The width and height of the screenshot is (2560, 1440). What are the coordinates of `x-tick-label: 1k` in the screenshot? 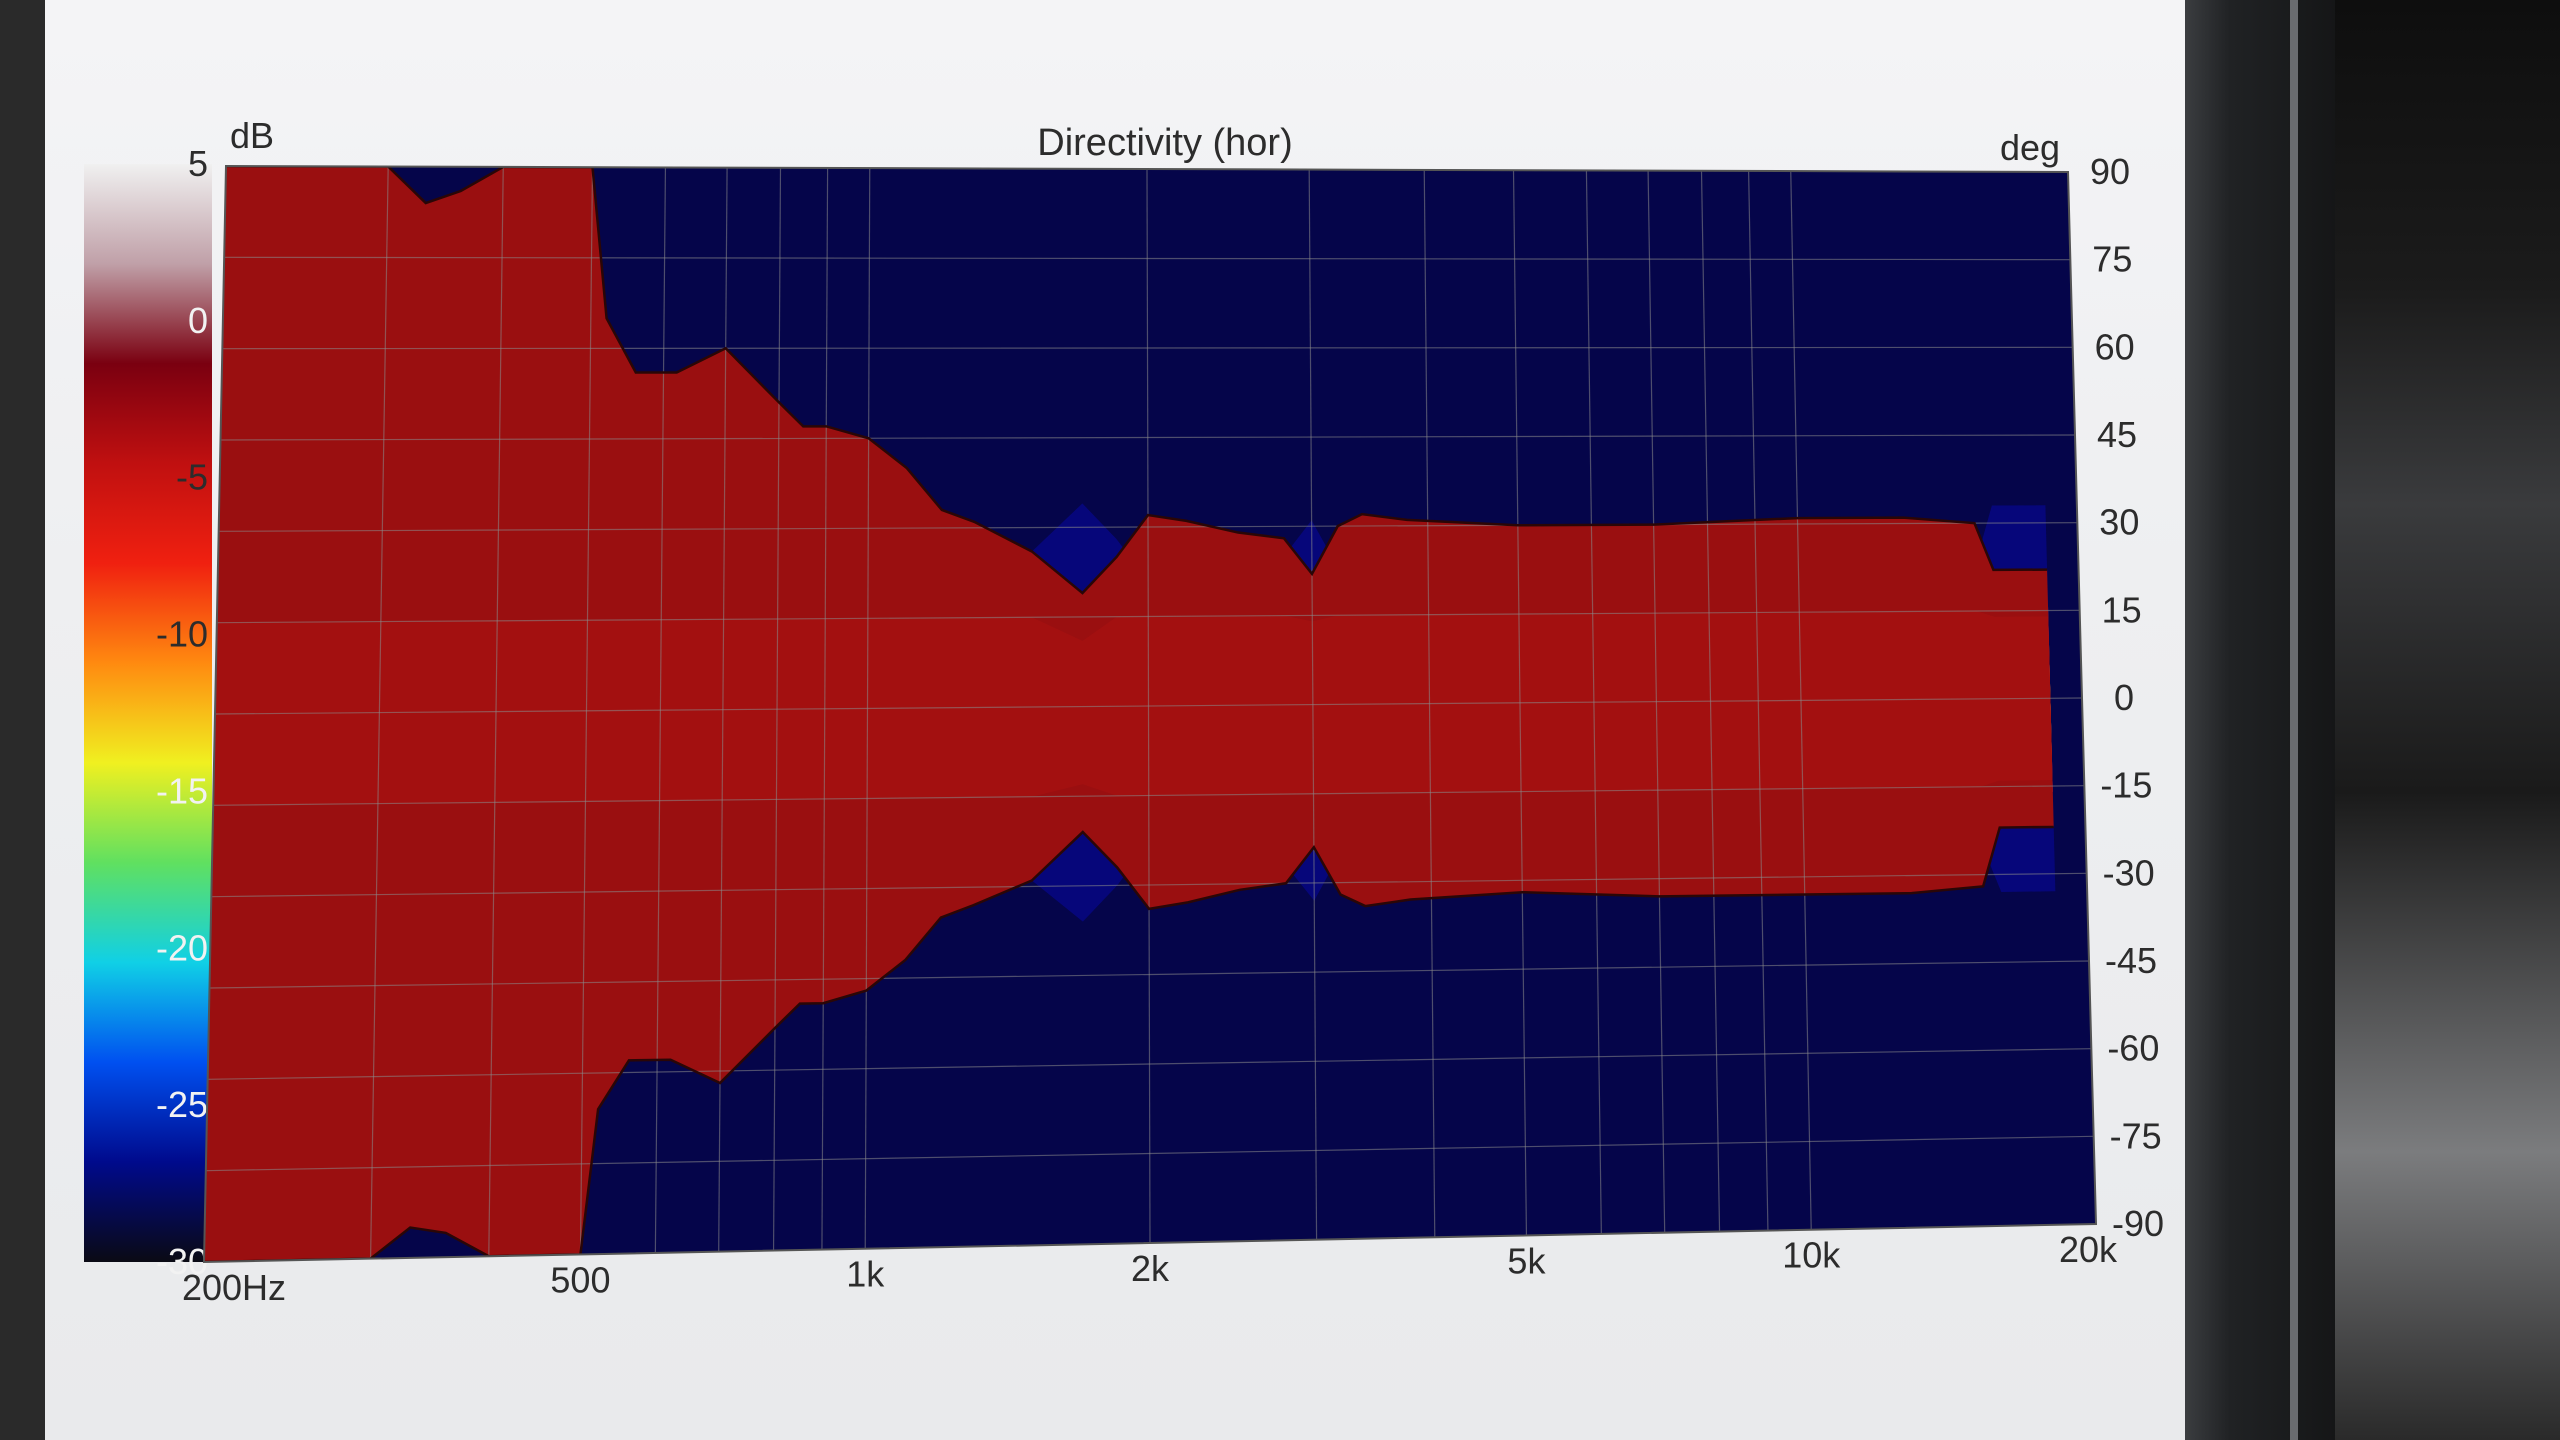 It's located at (865, 1274).